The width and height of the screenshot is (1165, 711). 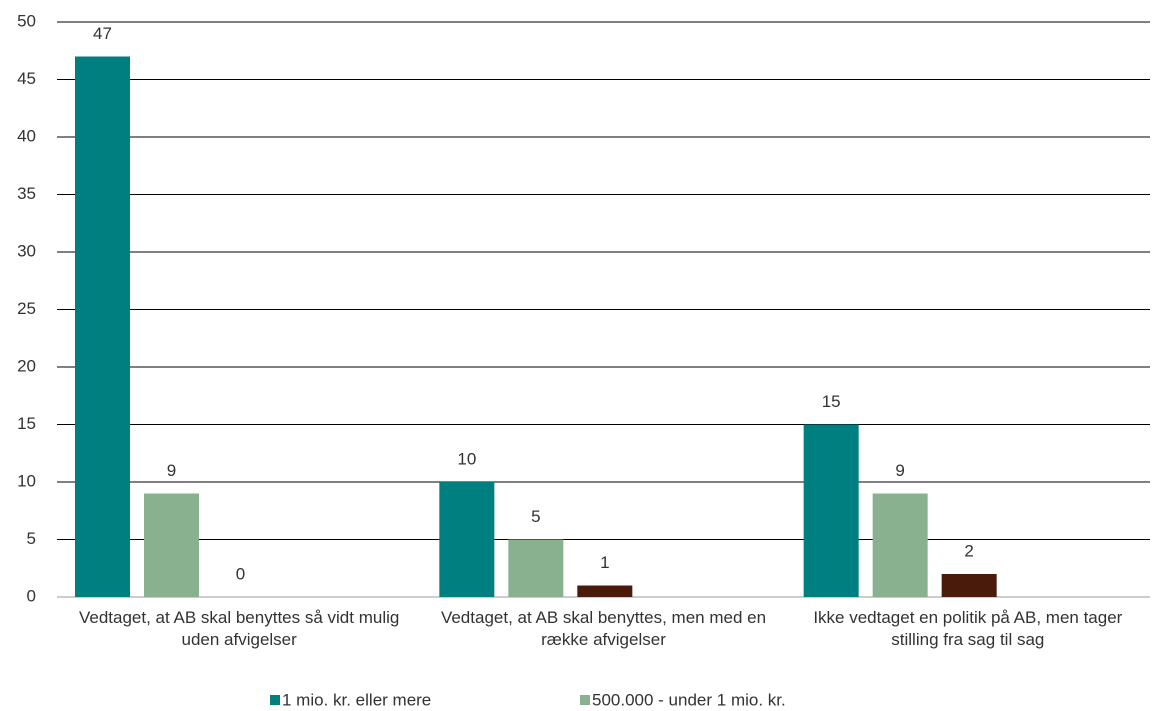 What do you see at coordinates (604, 562) in the screenshot?
I see `data-label: 1` at bounding box center [604, 562].